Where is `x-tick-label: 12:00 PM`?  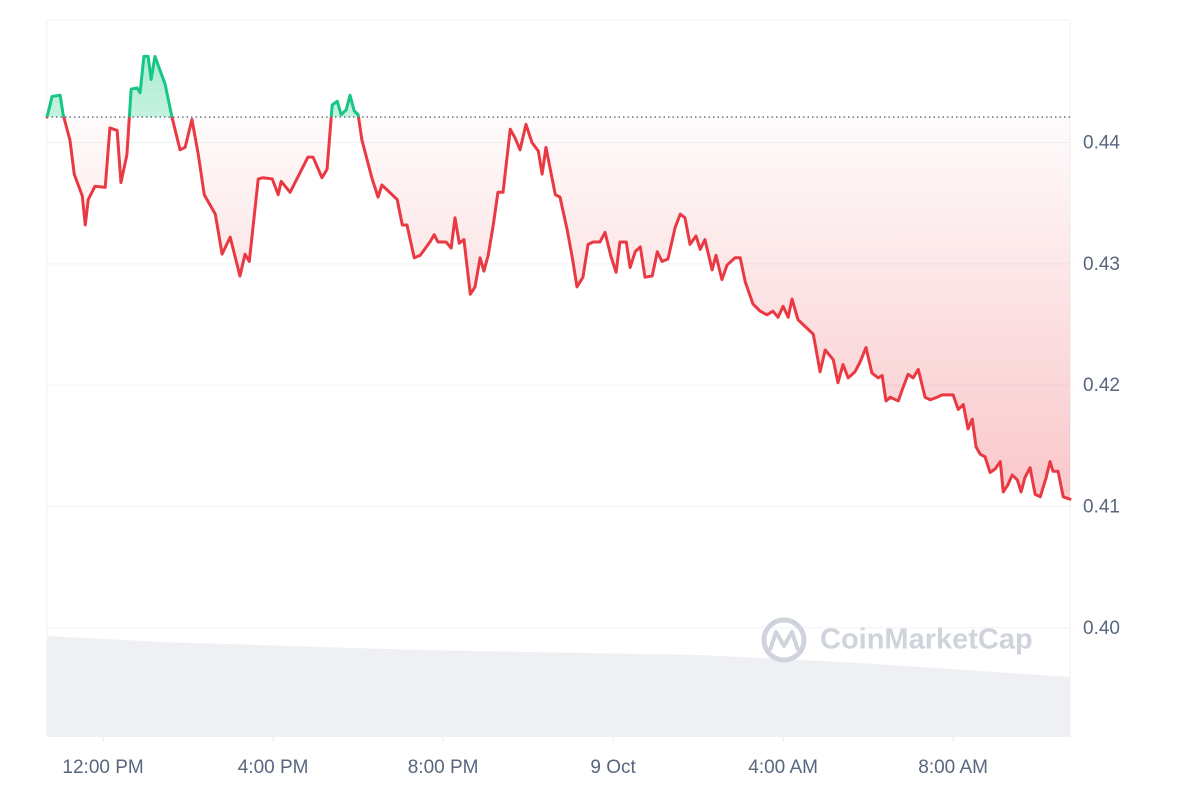 x-tick-label: 12:00 PM is located at coordinates (102, 767).